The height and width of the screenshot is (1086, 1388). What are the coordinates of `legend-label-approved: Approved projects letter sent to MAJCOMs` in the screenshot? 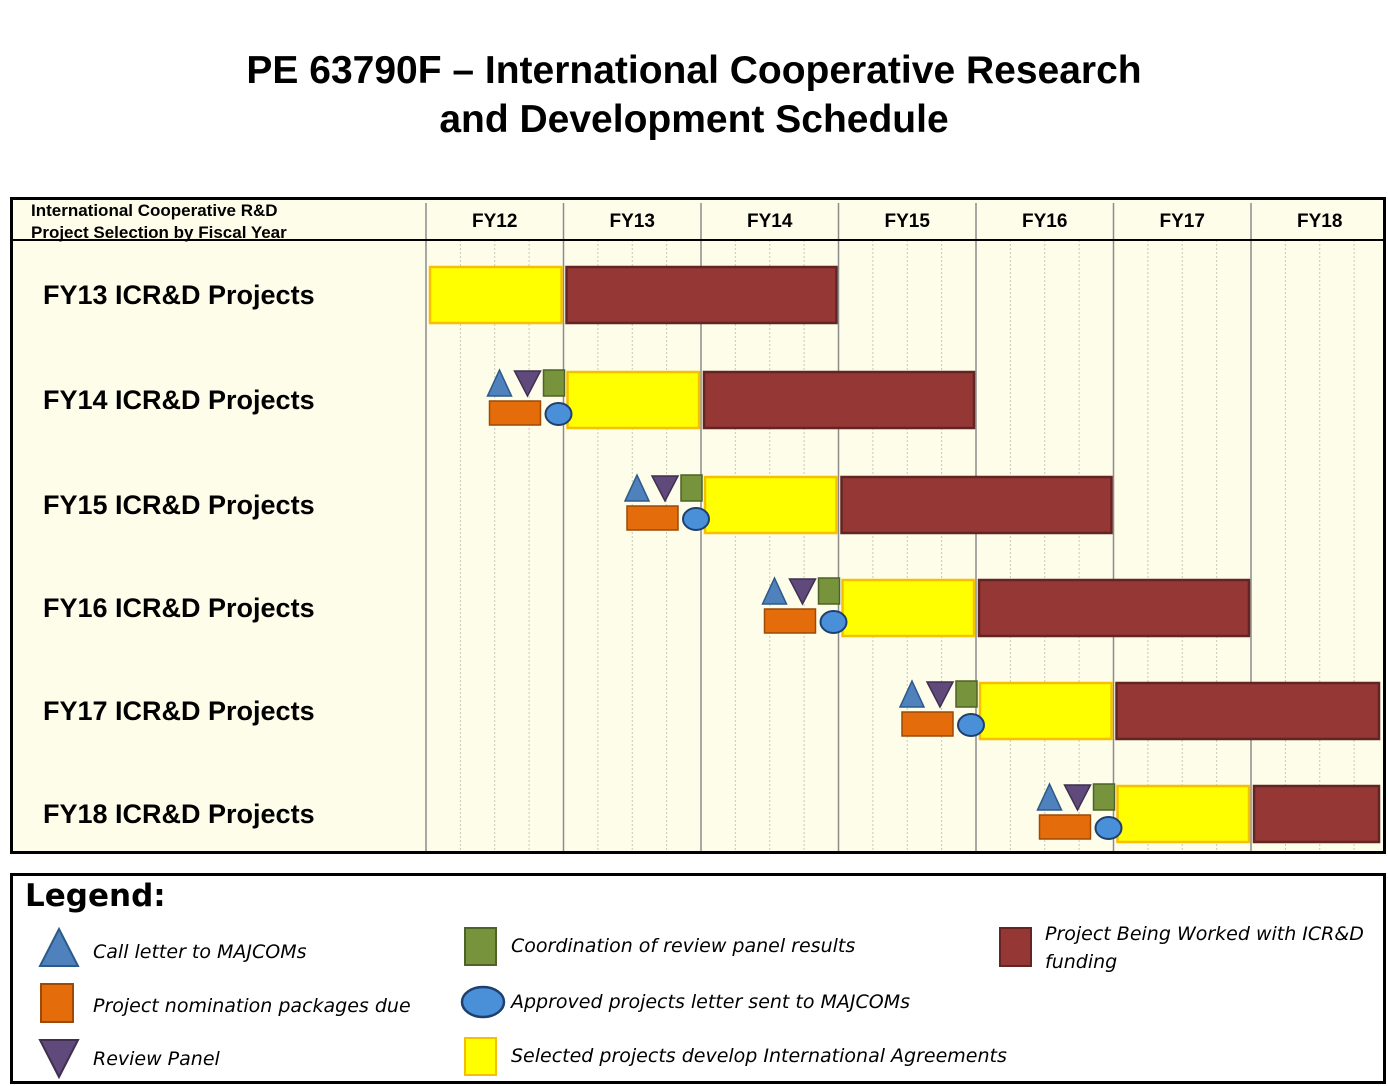 It's located at (711, 1002).